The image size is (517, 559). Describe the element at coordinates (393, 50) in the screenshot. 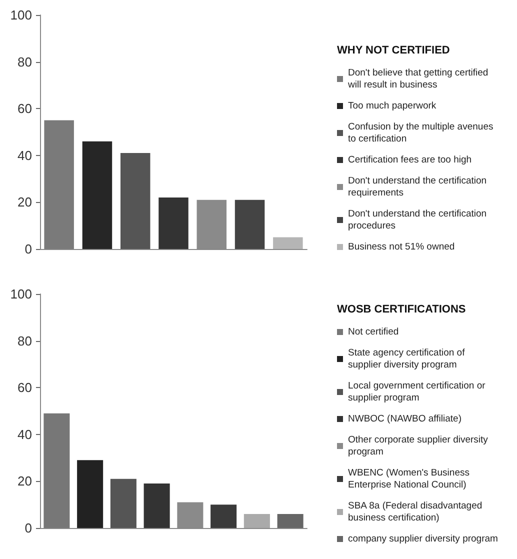

I see `legend-title: WHY NOT CERTIFIED` at that location.